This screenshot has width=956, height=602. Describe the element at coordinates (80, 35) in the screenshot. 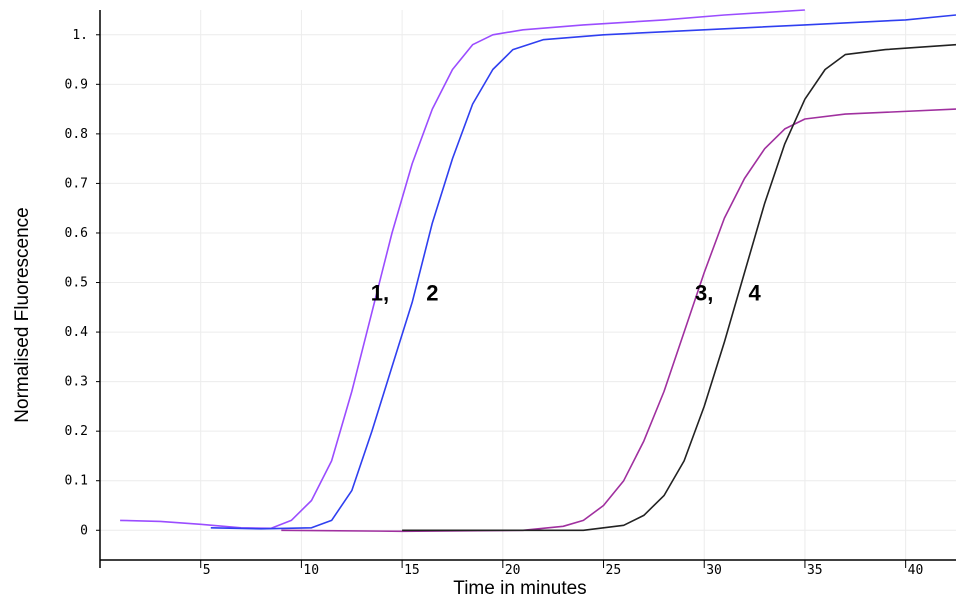

I see `y-tick-label: 1.` at that location.